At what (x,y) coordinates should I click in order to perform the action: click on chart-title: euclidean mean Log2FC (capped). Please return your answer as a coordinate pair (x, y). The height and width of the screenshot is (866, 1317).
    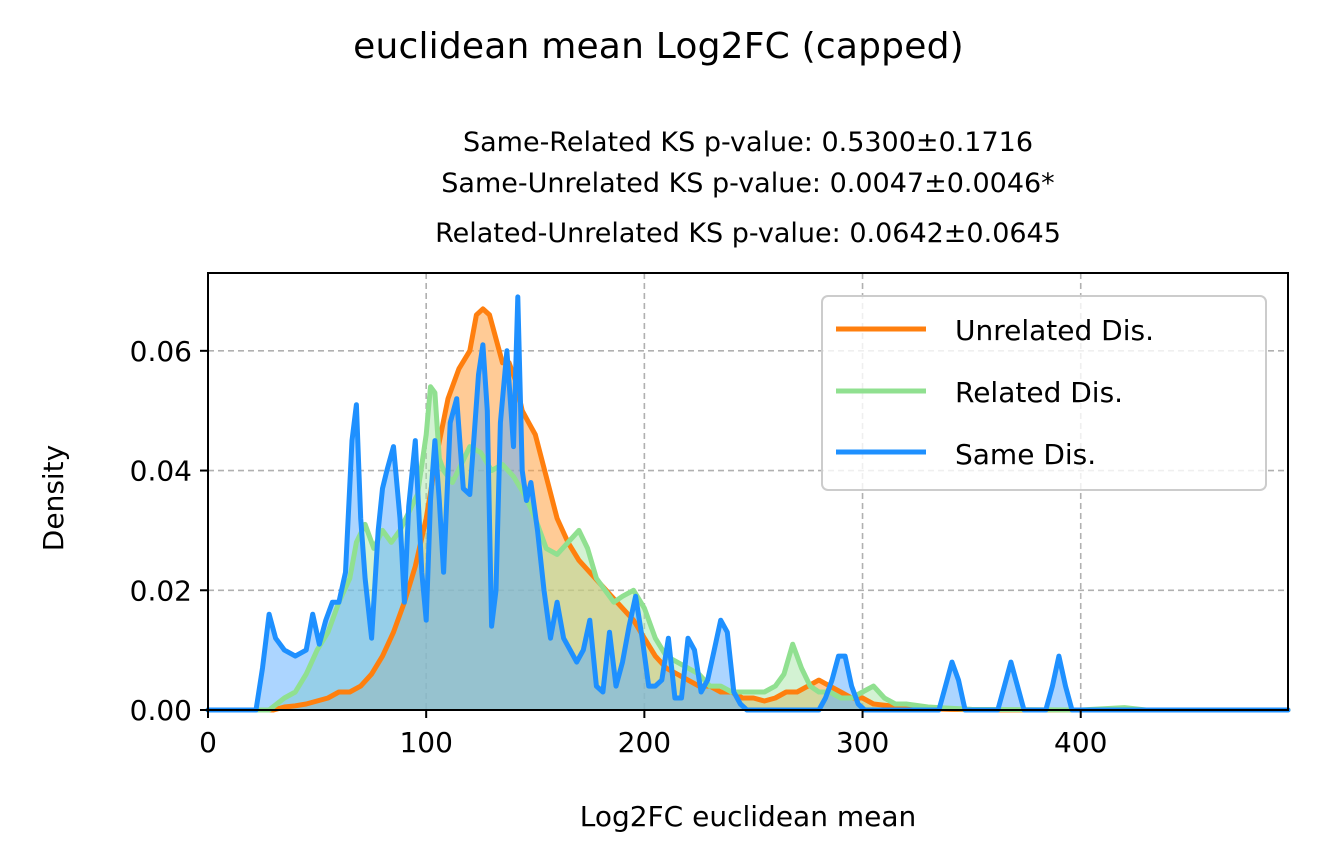
    Looking at the image, I should click on (658, 46).